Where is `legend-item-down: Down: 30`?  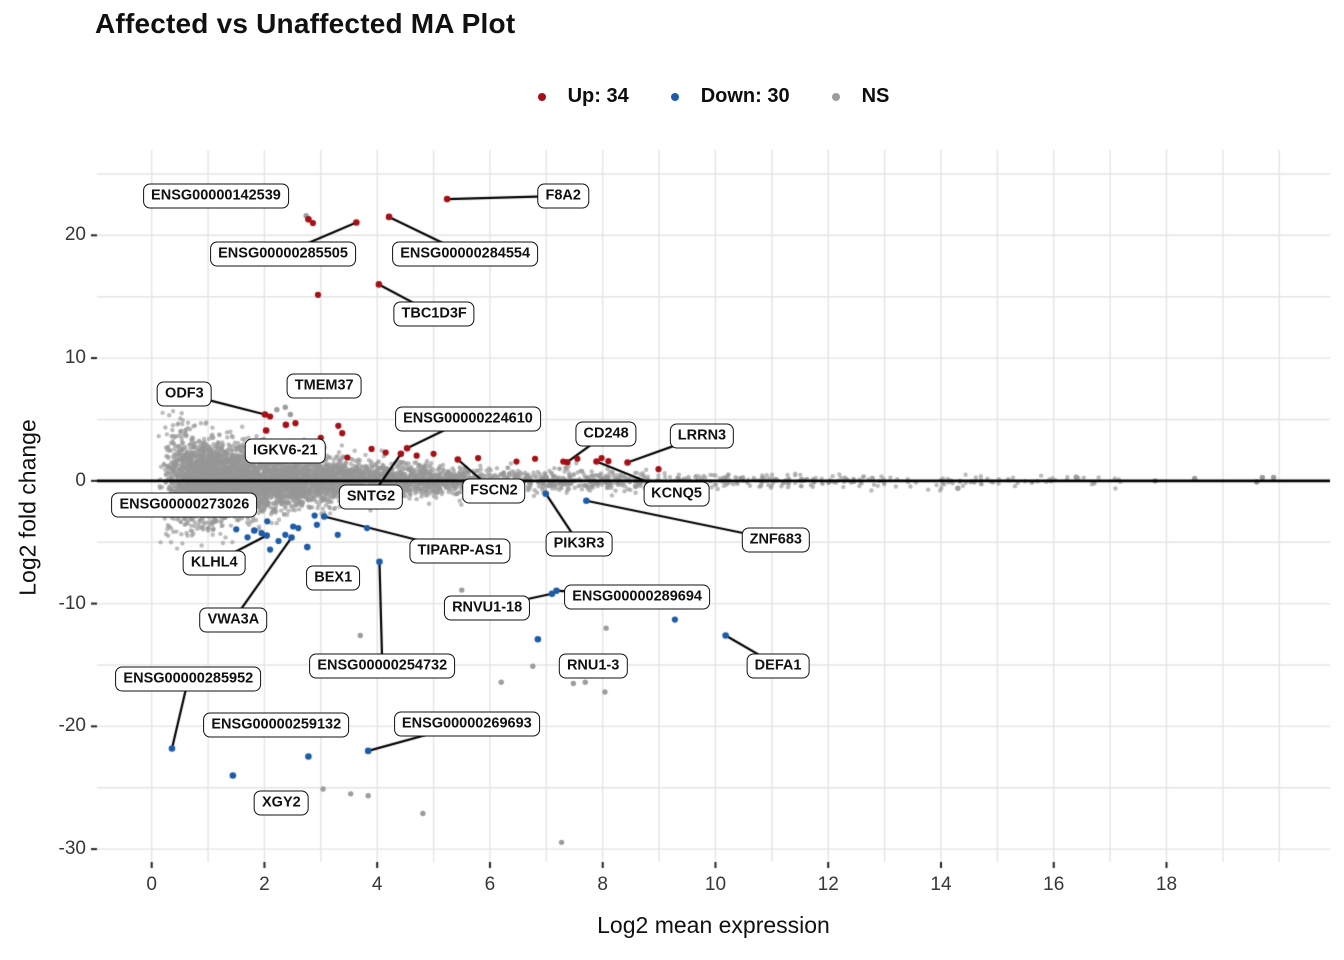 legend-item-down: Down: 30 is located at coordinates (730, 96).